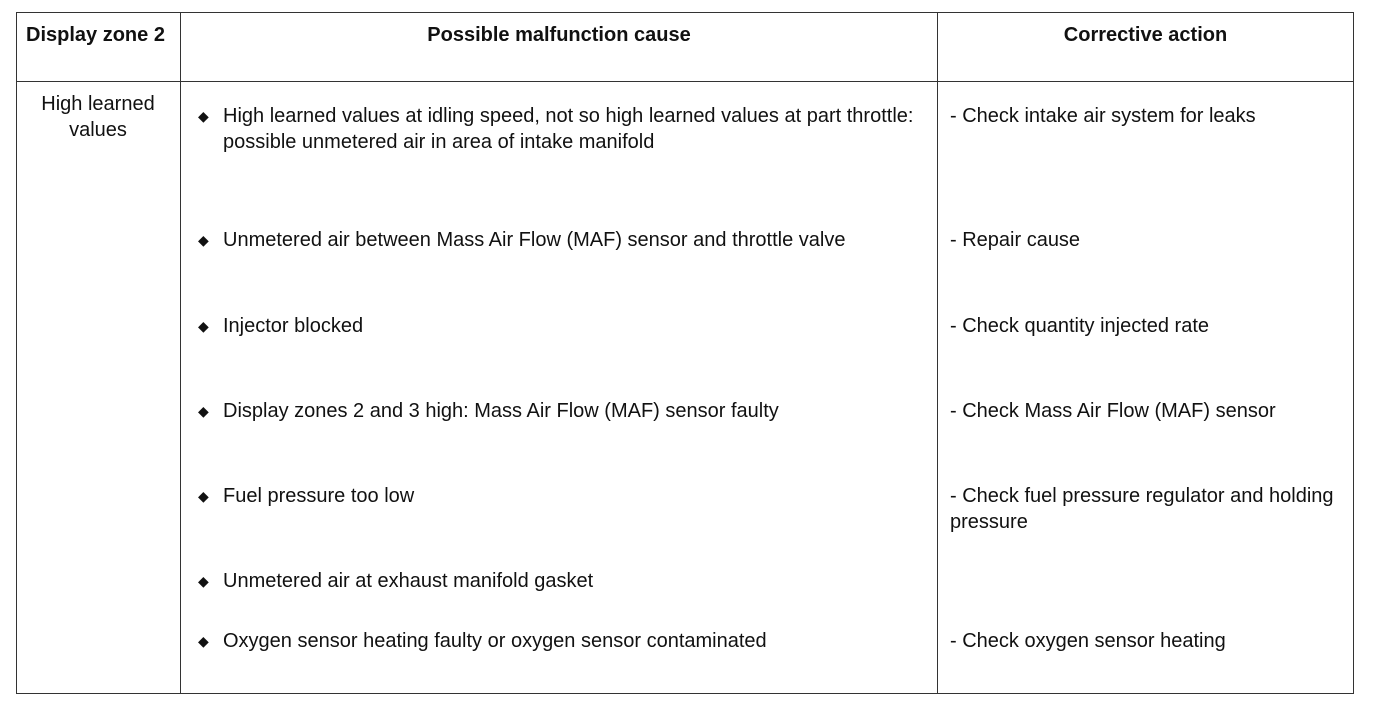  Describe the element at coordinates (937, 353) in the screenshot. I see `border-col2` at that location.